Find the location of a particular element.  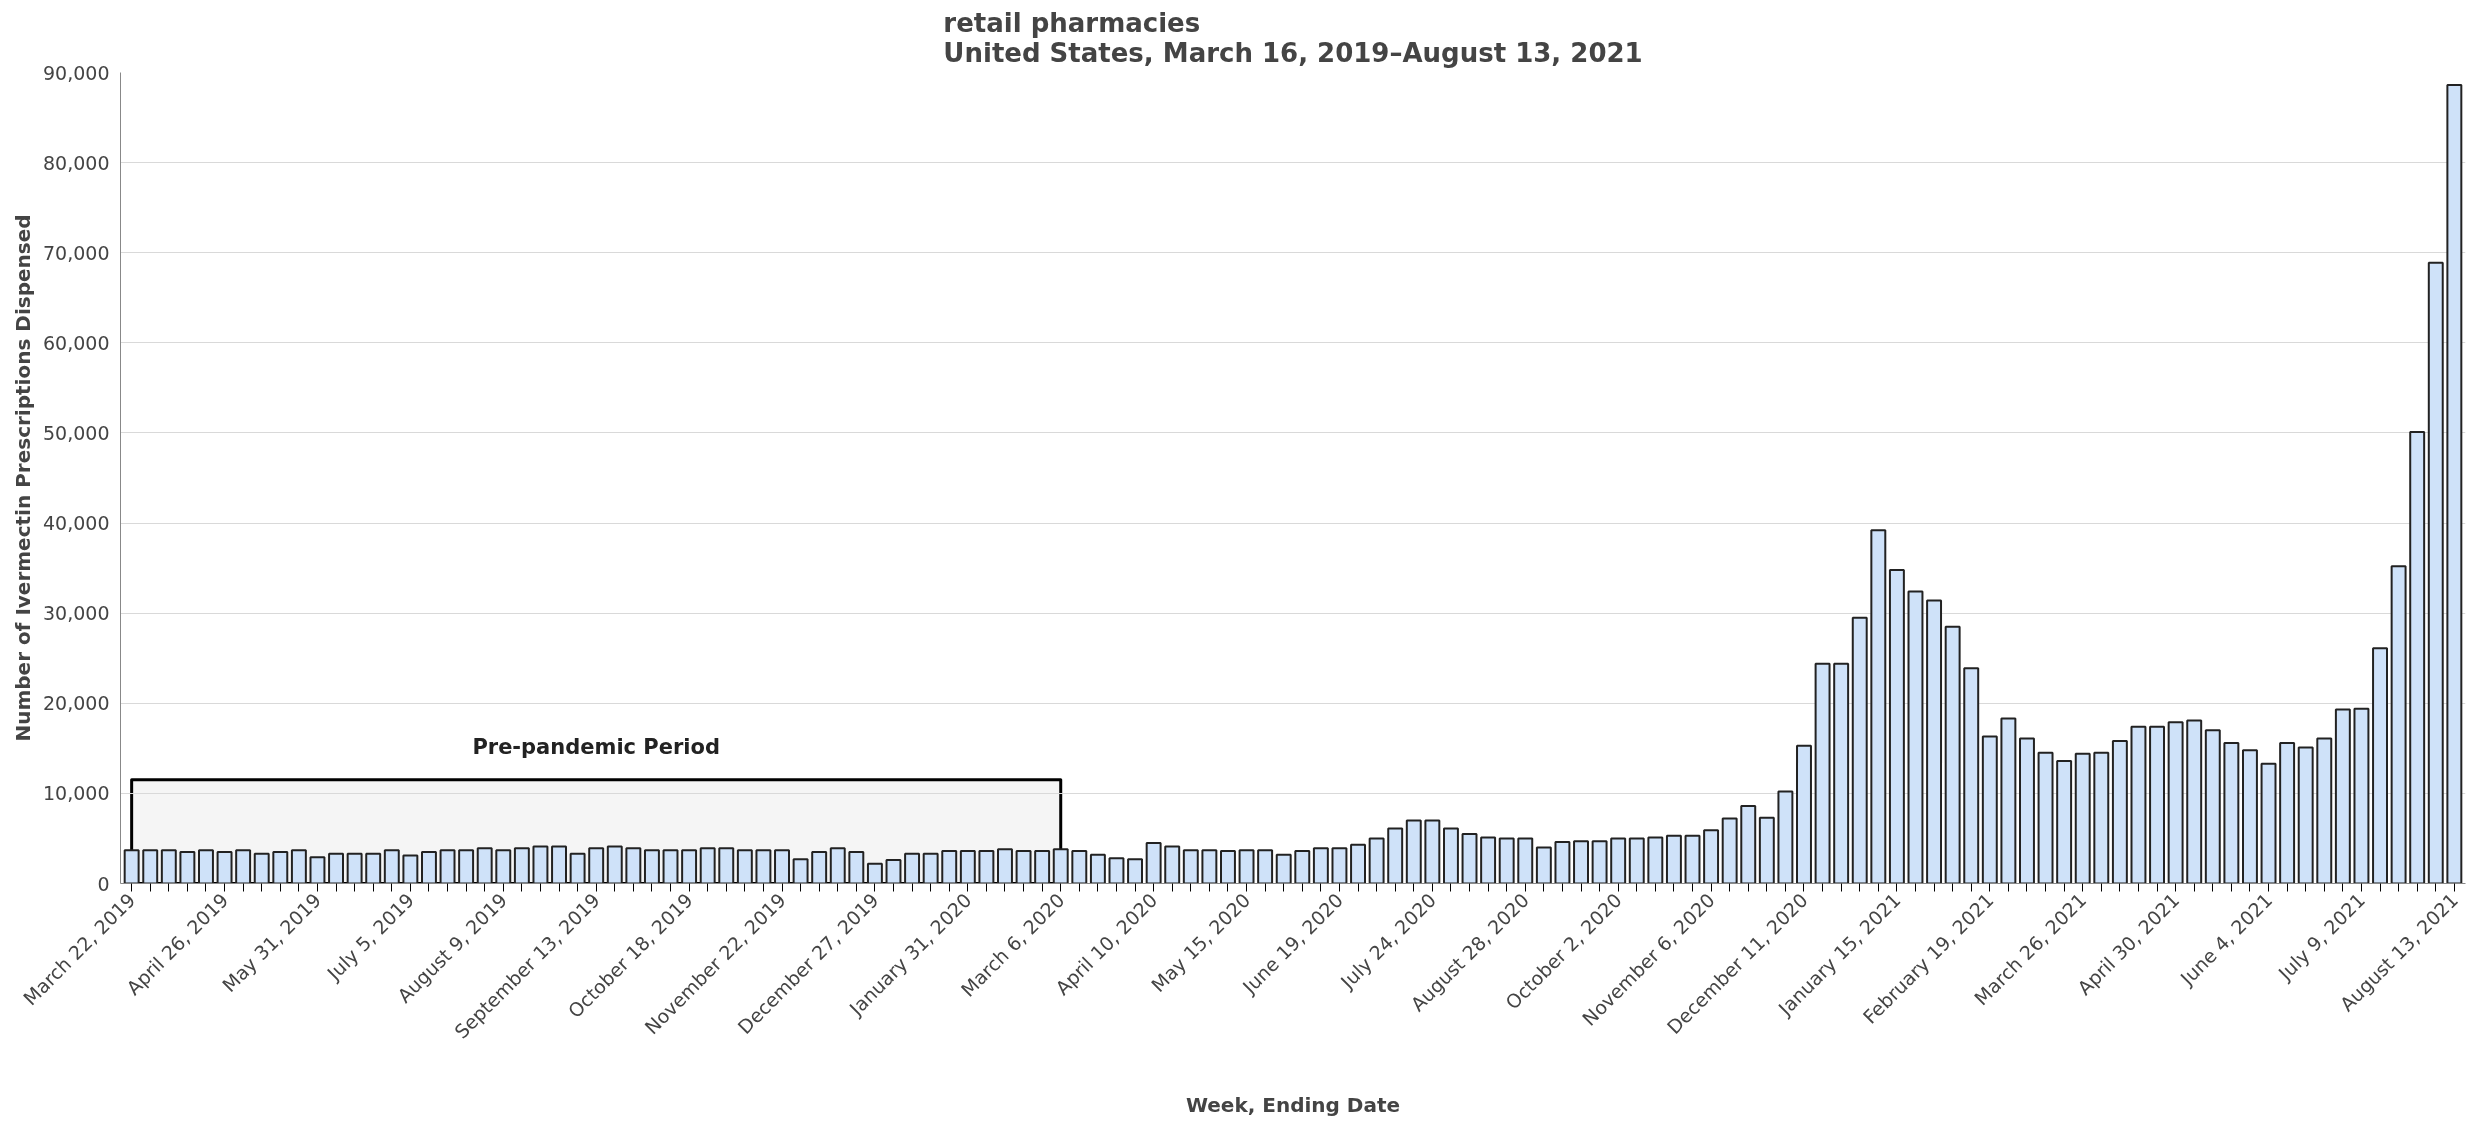

chart-title: retail pharmacies United States, March 16, 2019–August 13, 2021 is located at coordinates (1293, 37).